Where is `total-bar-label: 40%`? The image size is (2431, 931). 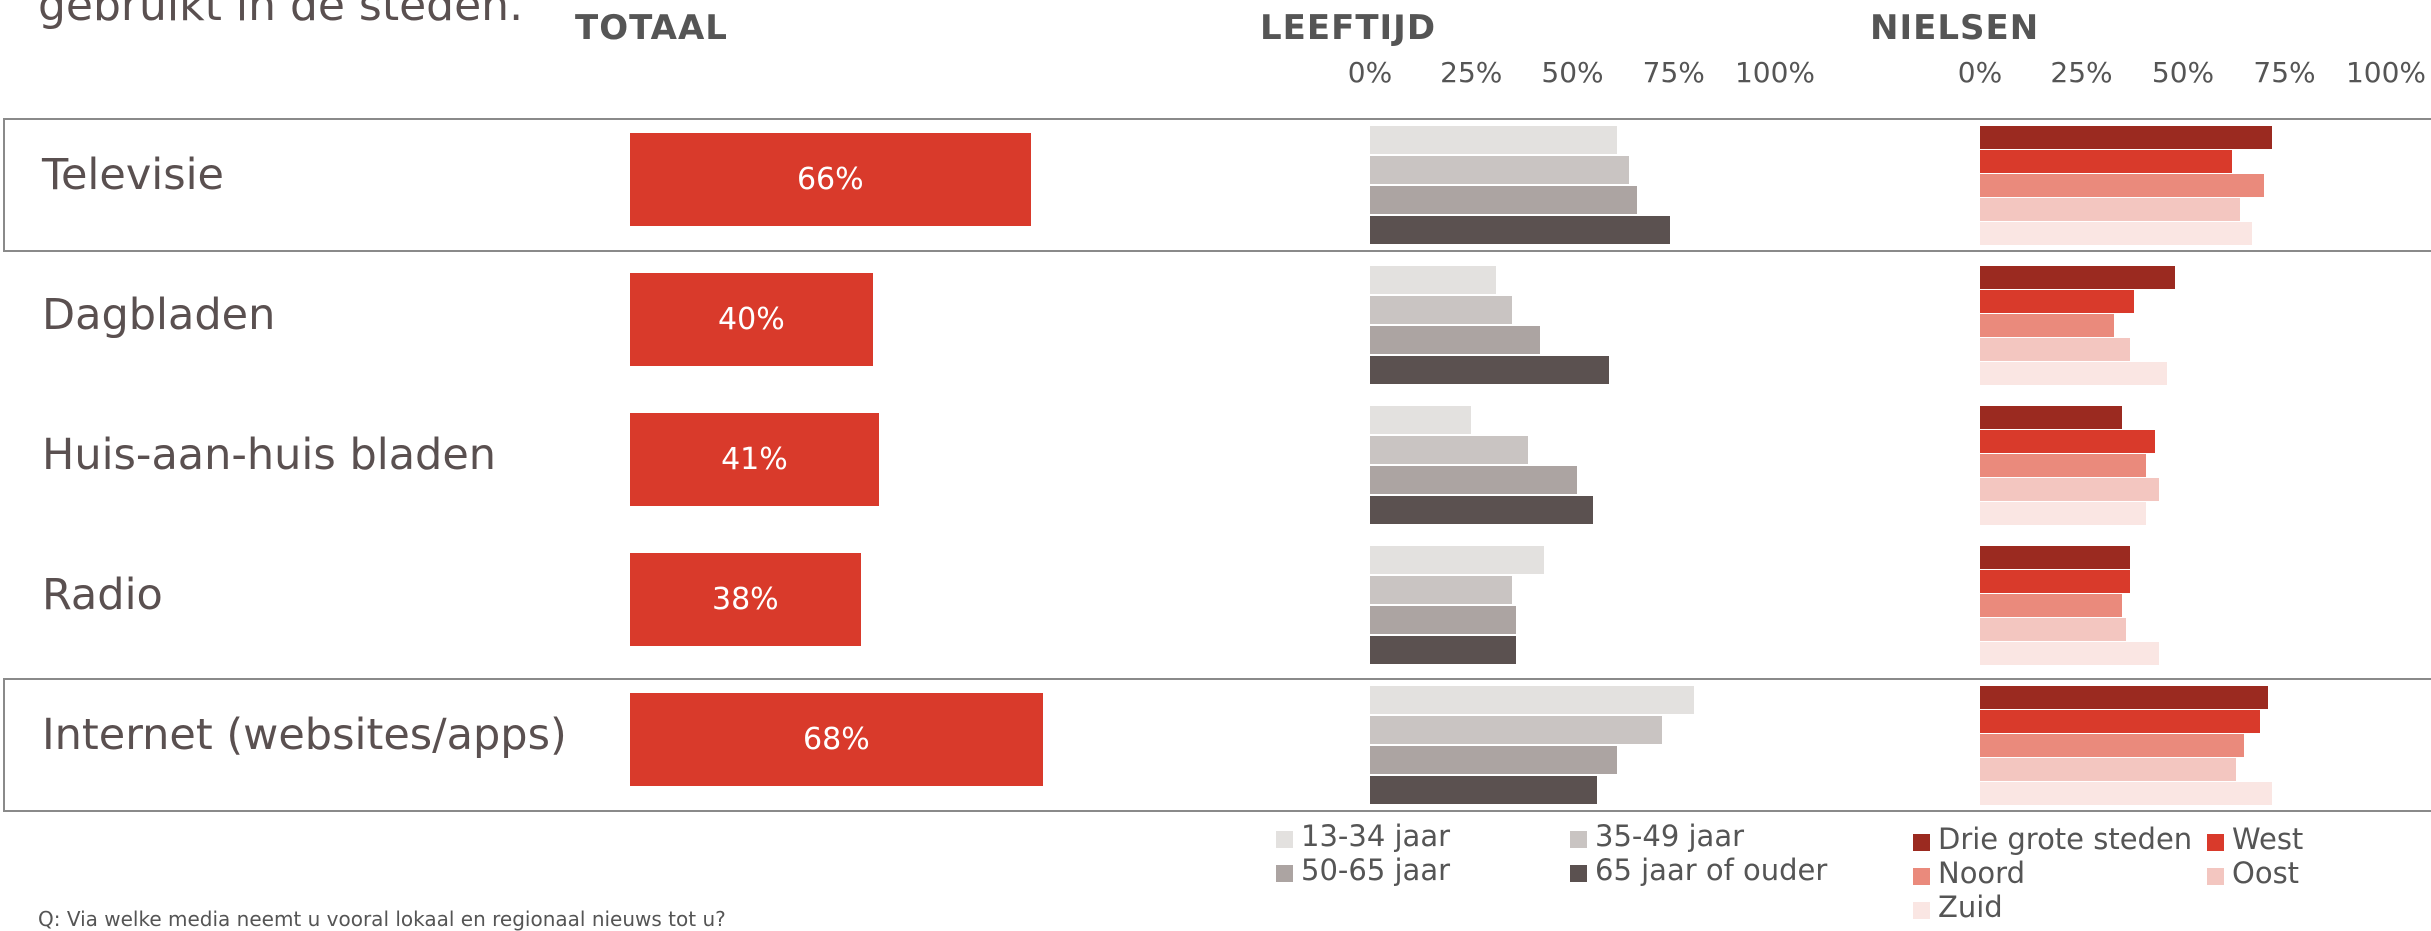 total-bar-label: 40% is located at coordinates (751, 319).